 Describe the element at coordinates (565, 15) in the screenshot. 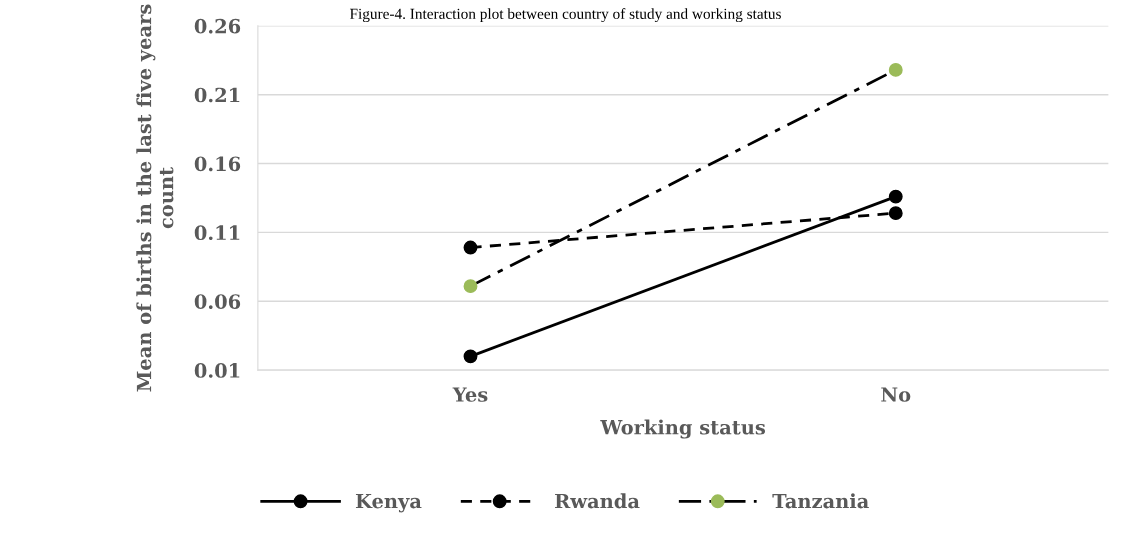

I see `chart-title: Figure-4. Interaction plot between country of study and working status` at that location.